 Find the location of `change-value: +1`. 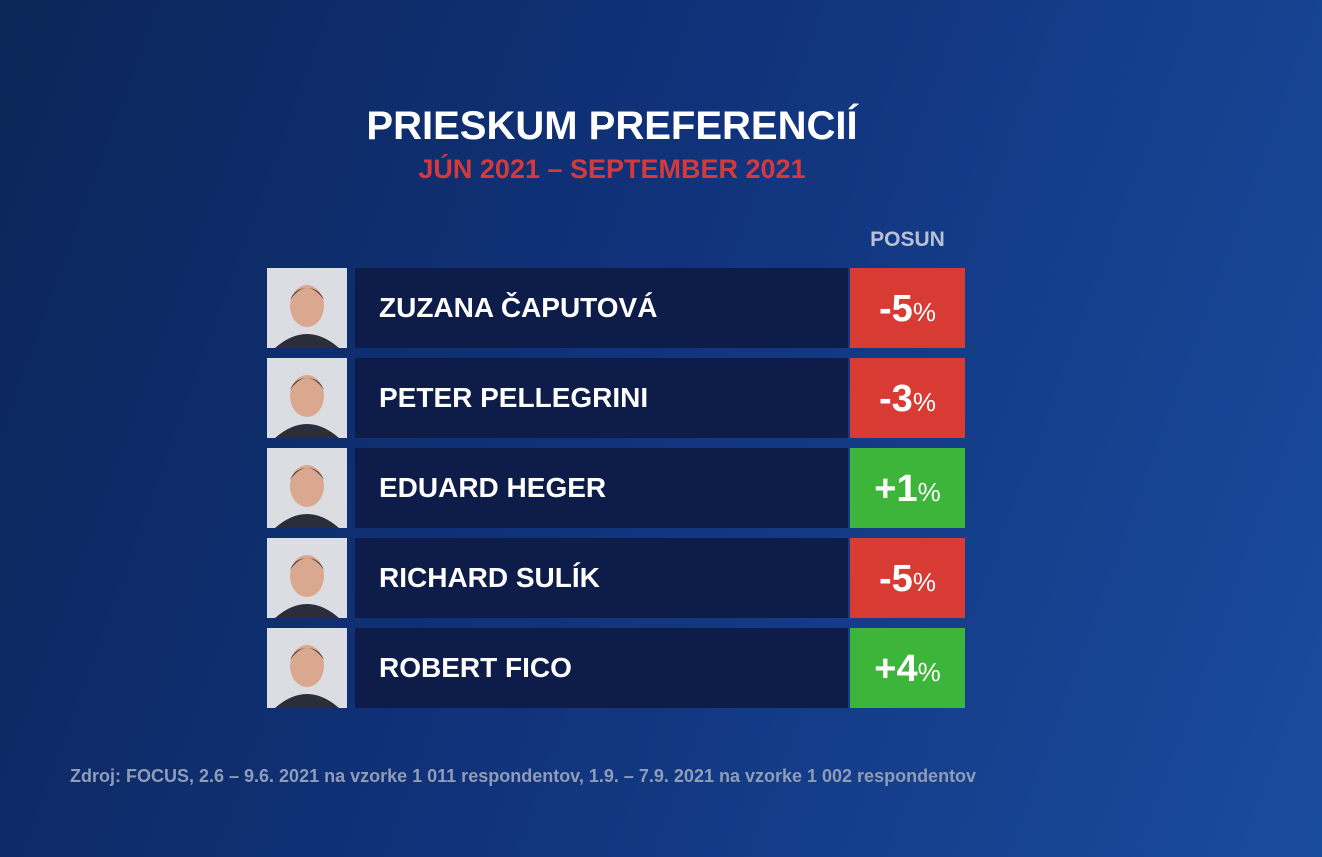

change-value: +1 is located at coordinates (896, 489).